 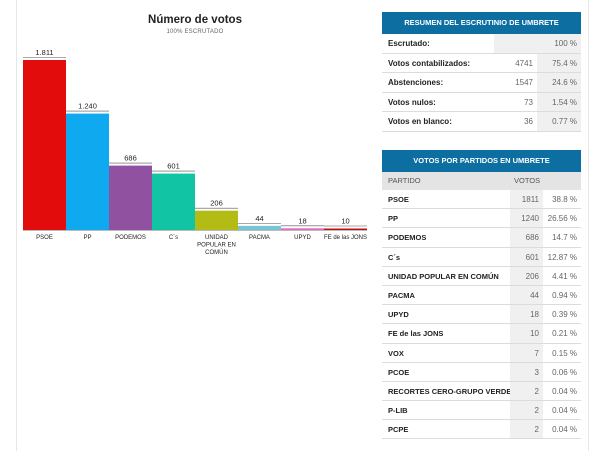 What do you see at coordinates (526, 352) in the screenshot?
I see `party-votes: 7` at bounding box center [526, 352].